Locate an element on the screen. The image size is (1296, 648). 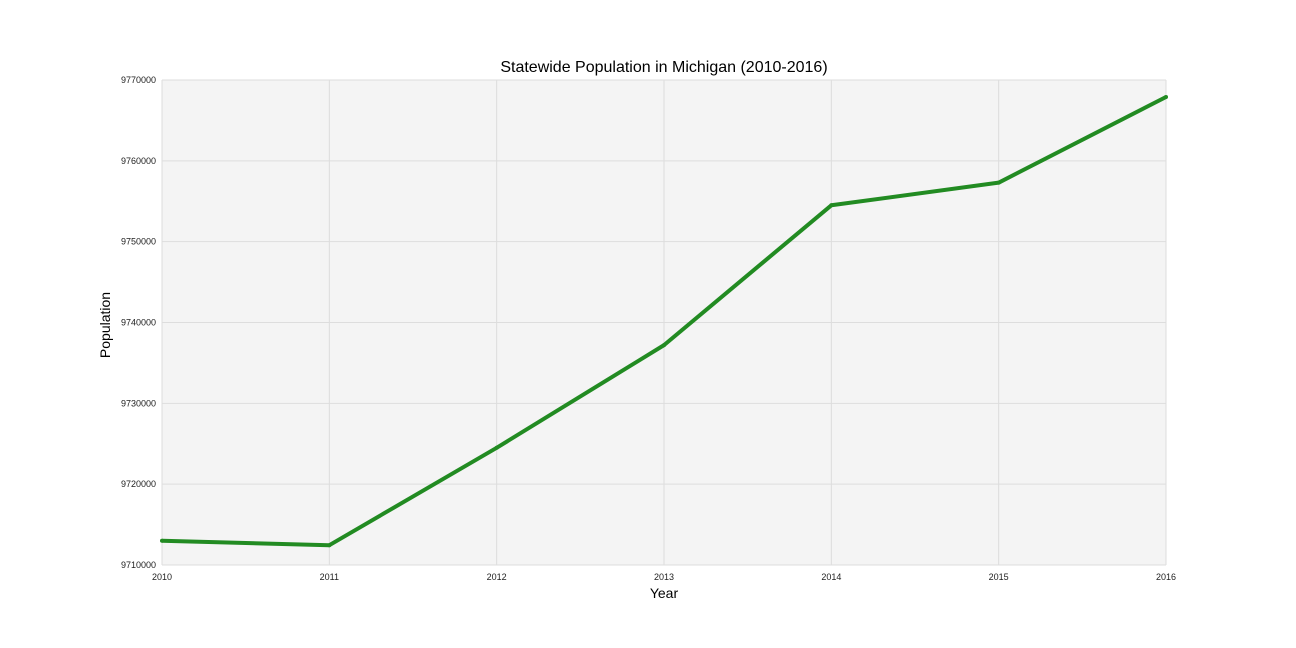
x-tick-label: 2015 is located at coordinates (999, 577).